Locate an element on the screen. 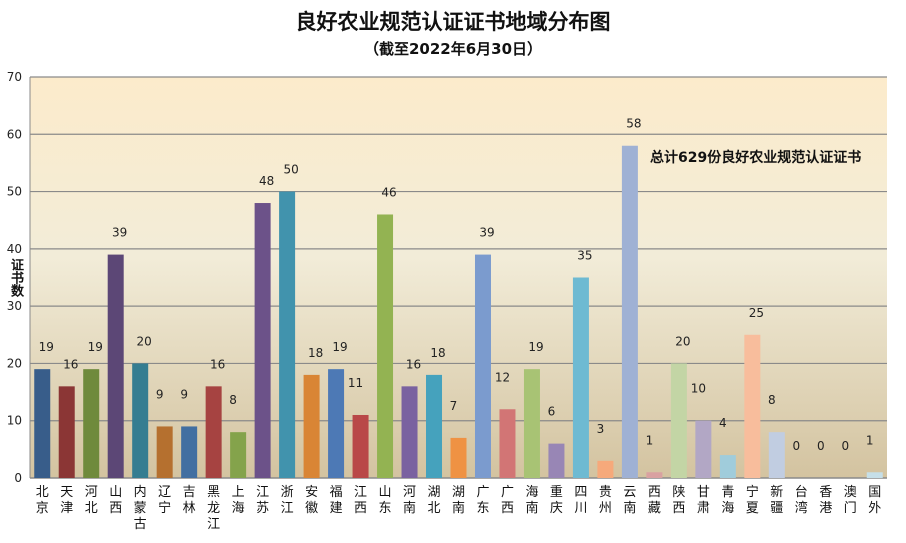 This screenshot has width=906, height=543. x-tick-label: 辽宁 is located at coordinates (164, 500).